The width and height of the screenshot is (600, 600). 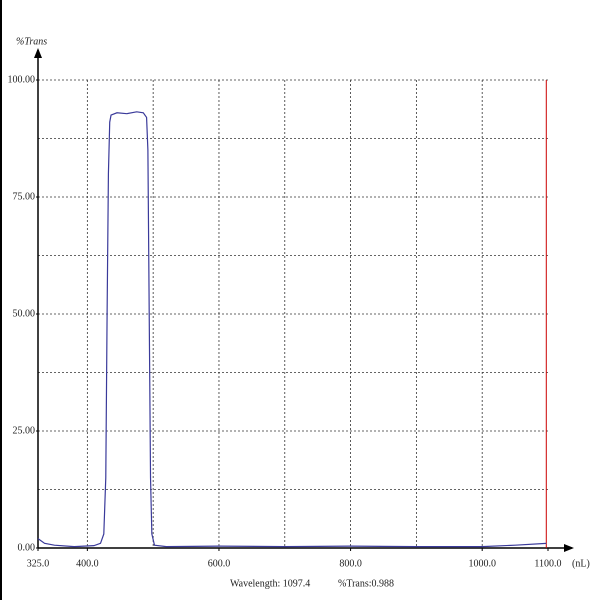 What do you see at coordinates (366, 583) in the screenshot?
I see `readout-trans: %Trans:0.988` at bounding box center [366, 583].